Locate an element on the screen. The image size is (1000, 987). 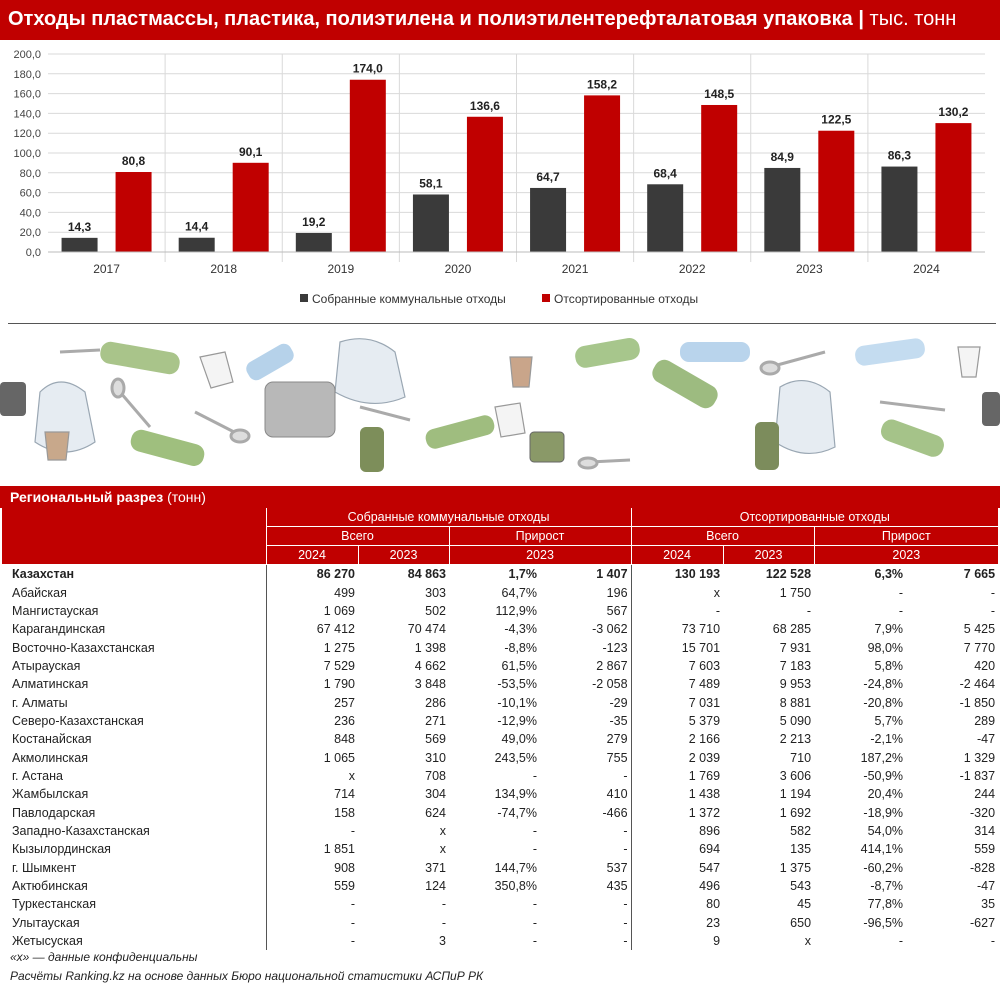
value-cell: -466 is located at coordinates (615, 812).